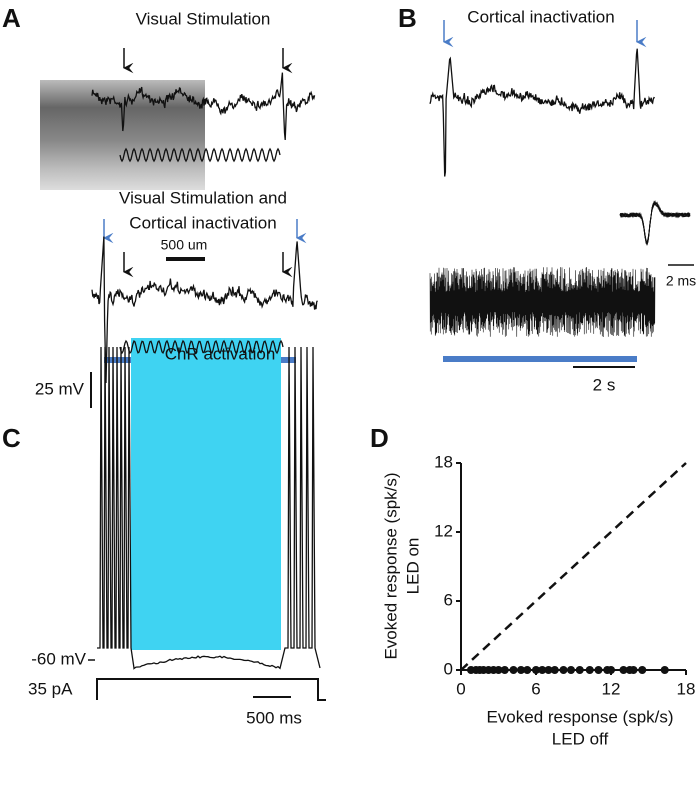 The height and width of the screenshot is (789, 700). What do you see at coordinates (573, 566) in the screenshot?
I see `unity-line` at bounding box center [573, 566].